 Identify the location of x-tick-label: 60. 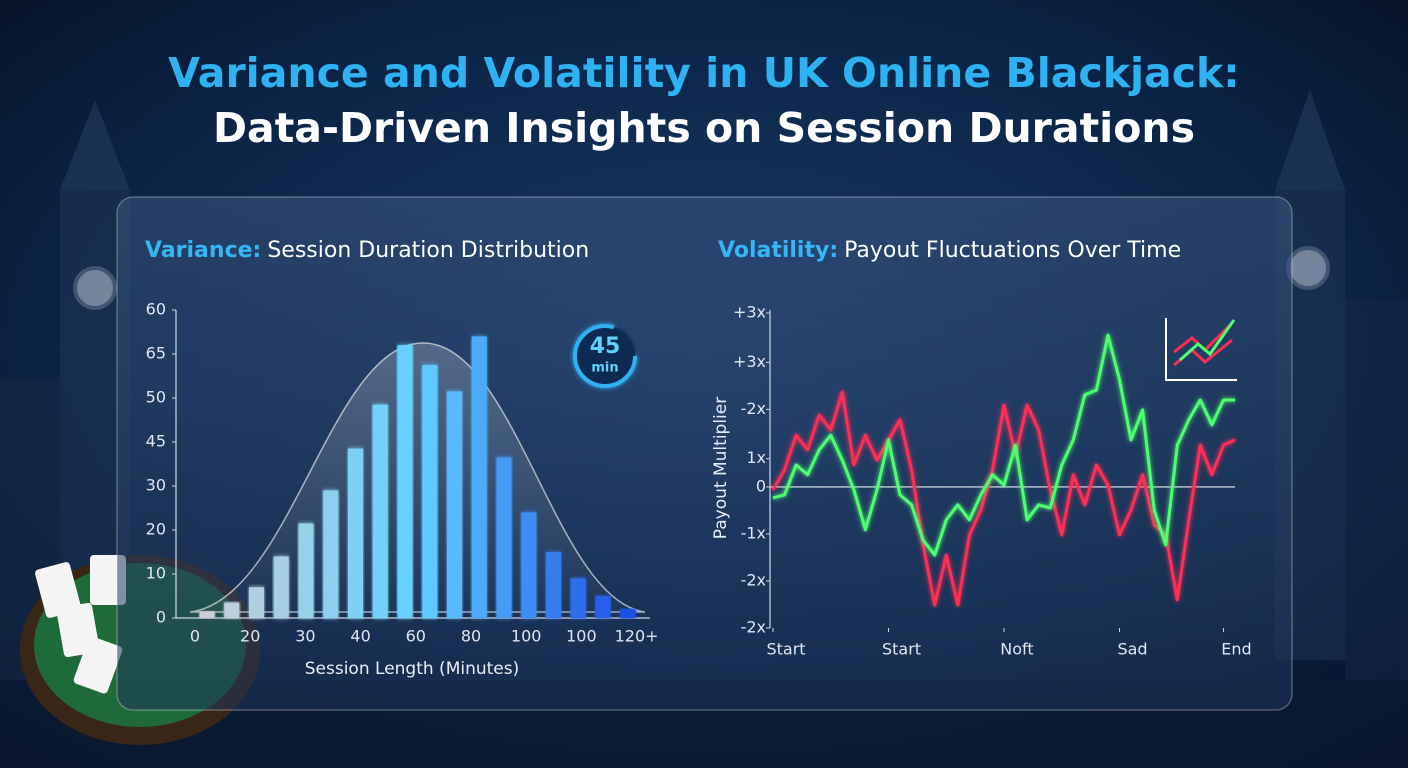
(416, 636).